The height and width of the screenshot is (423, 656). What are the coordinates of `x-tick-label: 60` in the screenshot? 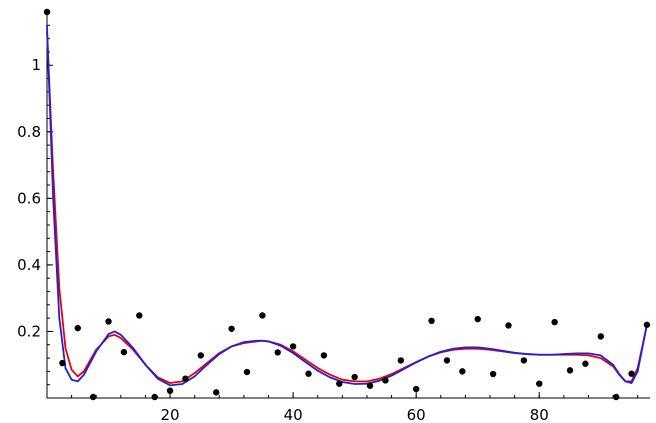 It's located at (416, 414).